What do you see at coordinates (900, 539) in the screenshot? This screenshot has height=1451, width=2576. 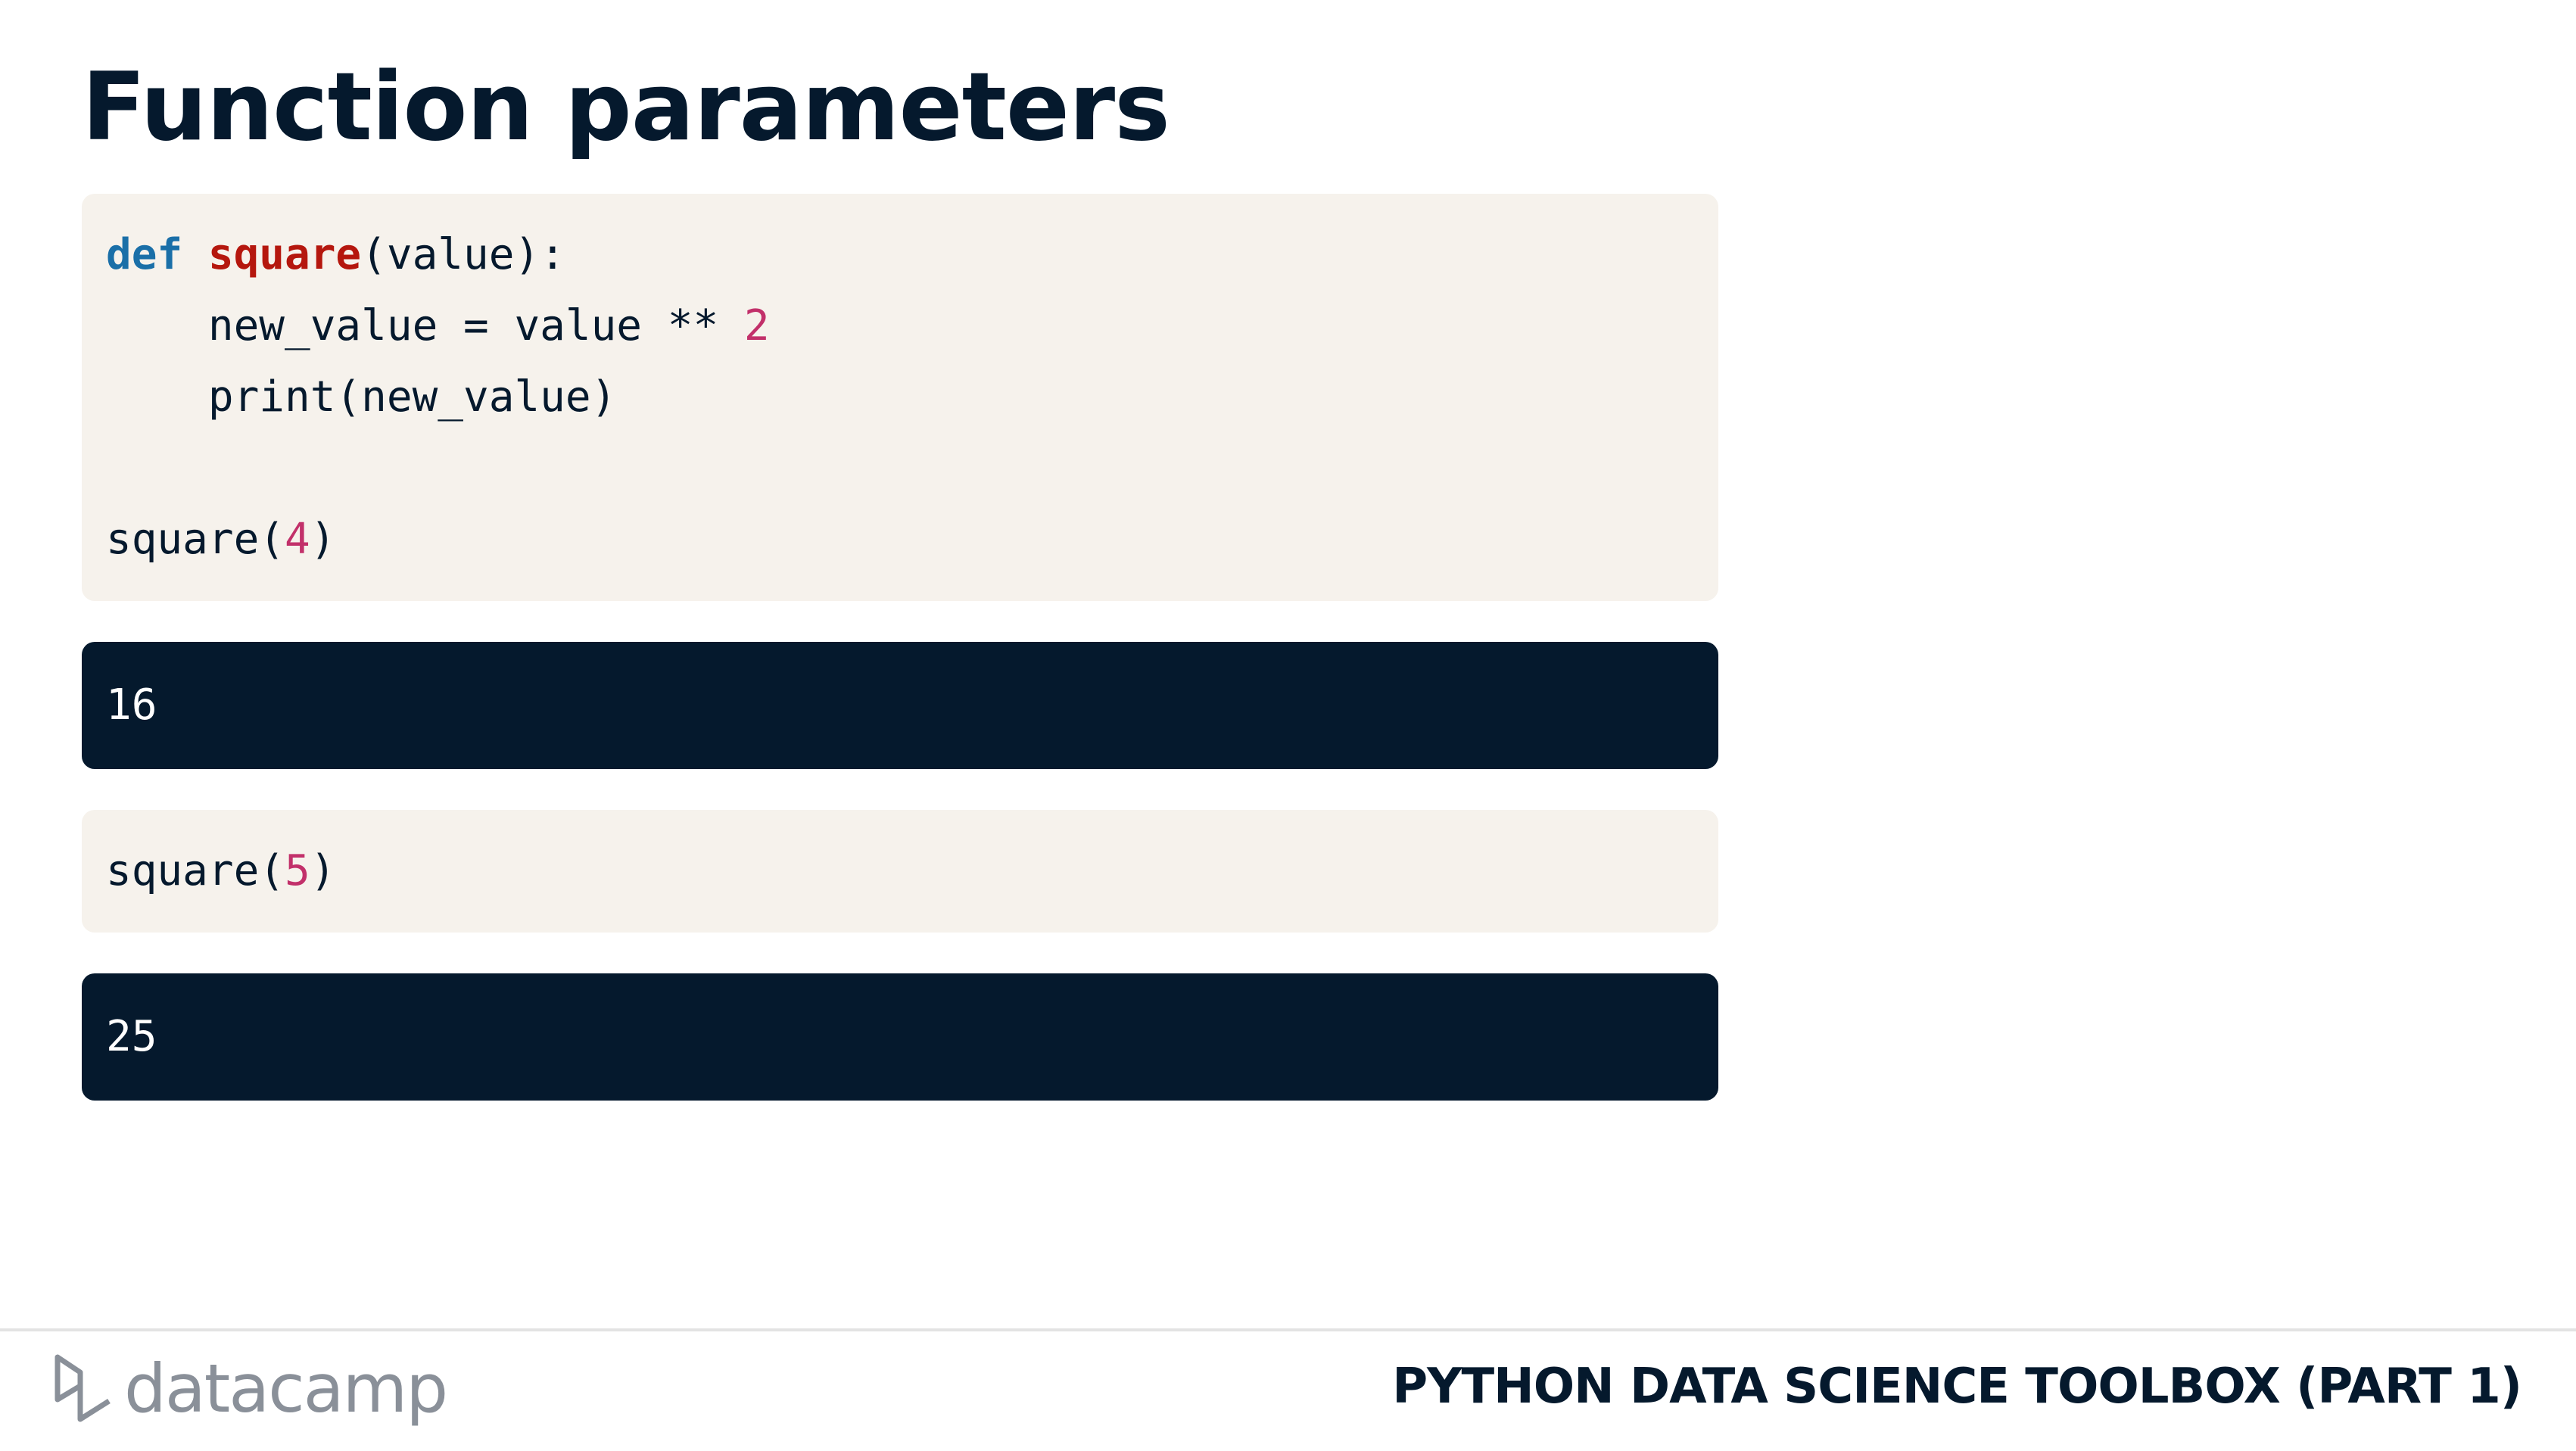 I see `code-line: square(4)` at bounding box center [900, 539].